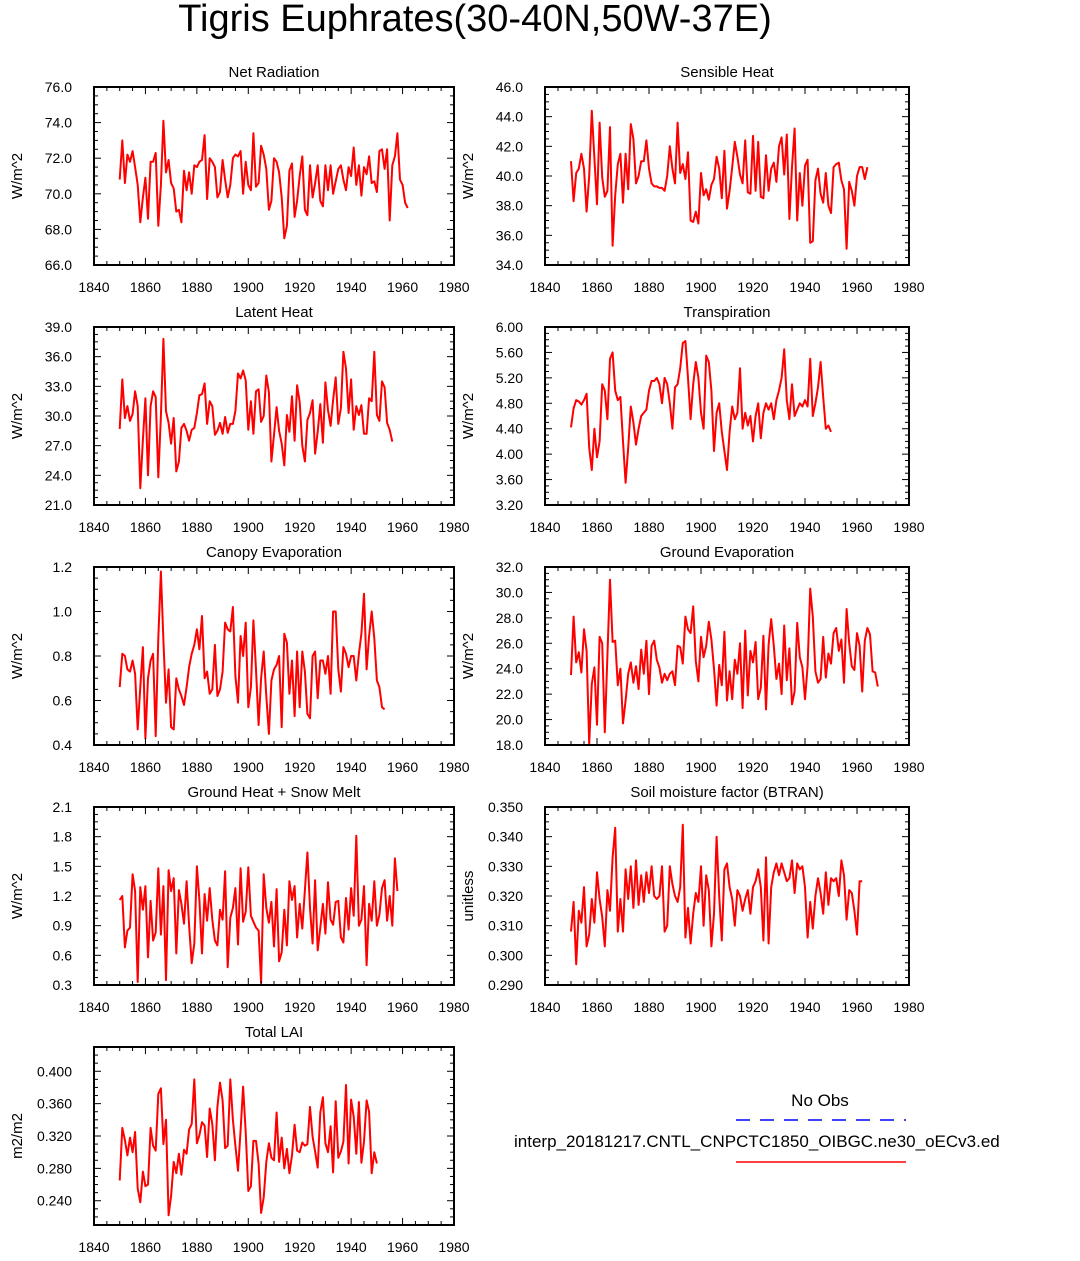 The width and height of the screenshot is (1080, 1261). Describe the element at coordinates (727, 72) in the screenshot. I see `chart-title: Sensible Heat` at that location.